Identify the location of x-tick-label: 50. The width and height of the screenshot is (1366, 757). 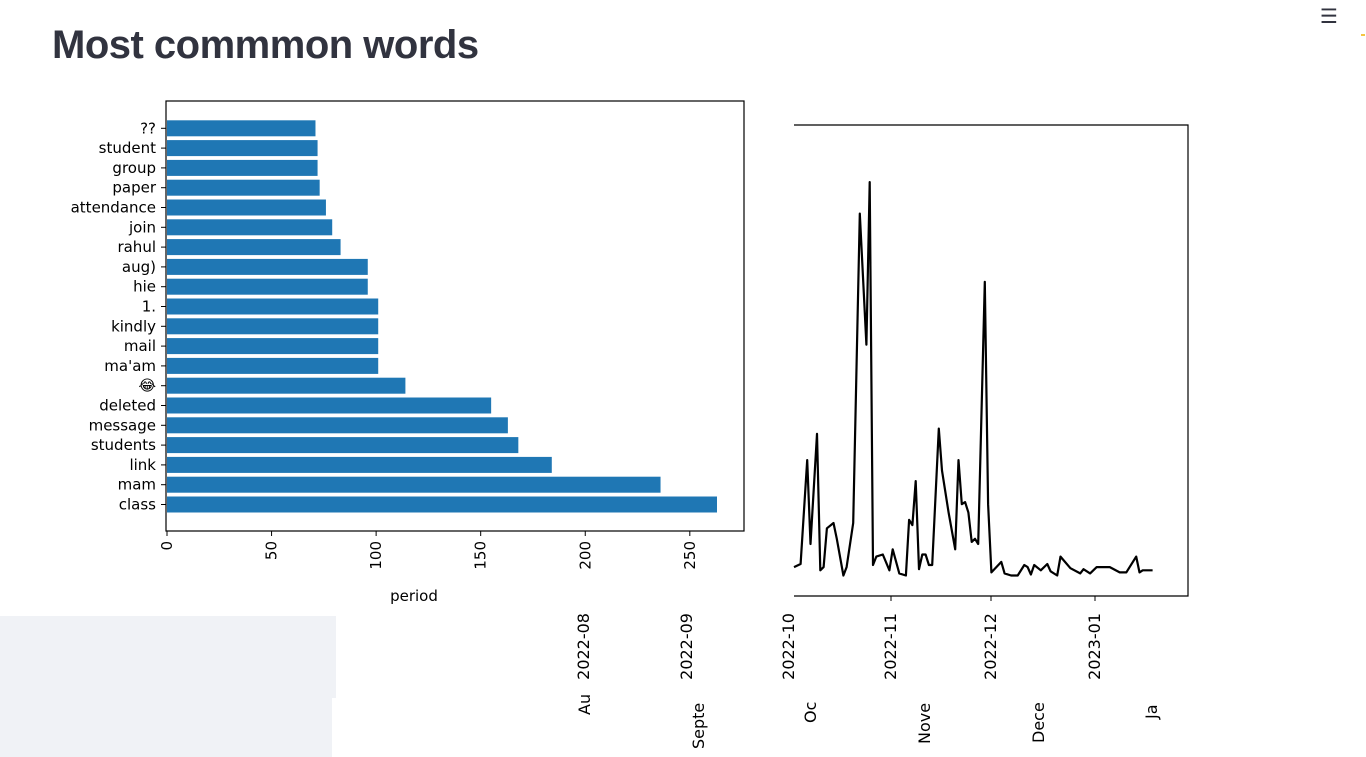
(272, 550).